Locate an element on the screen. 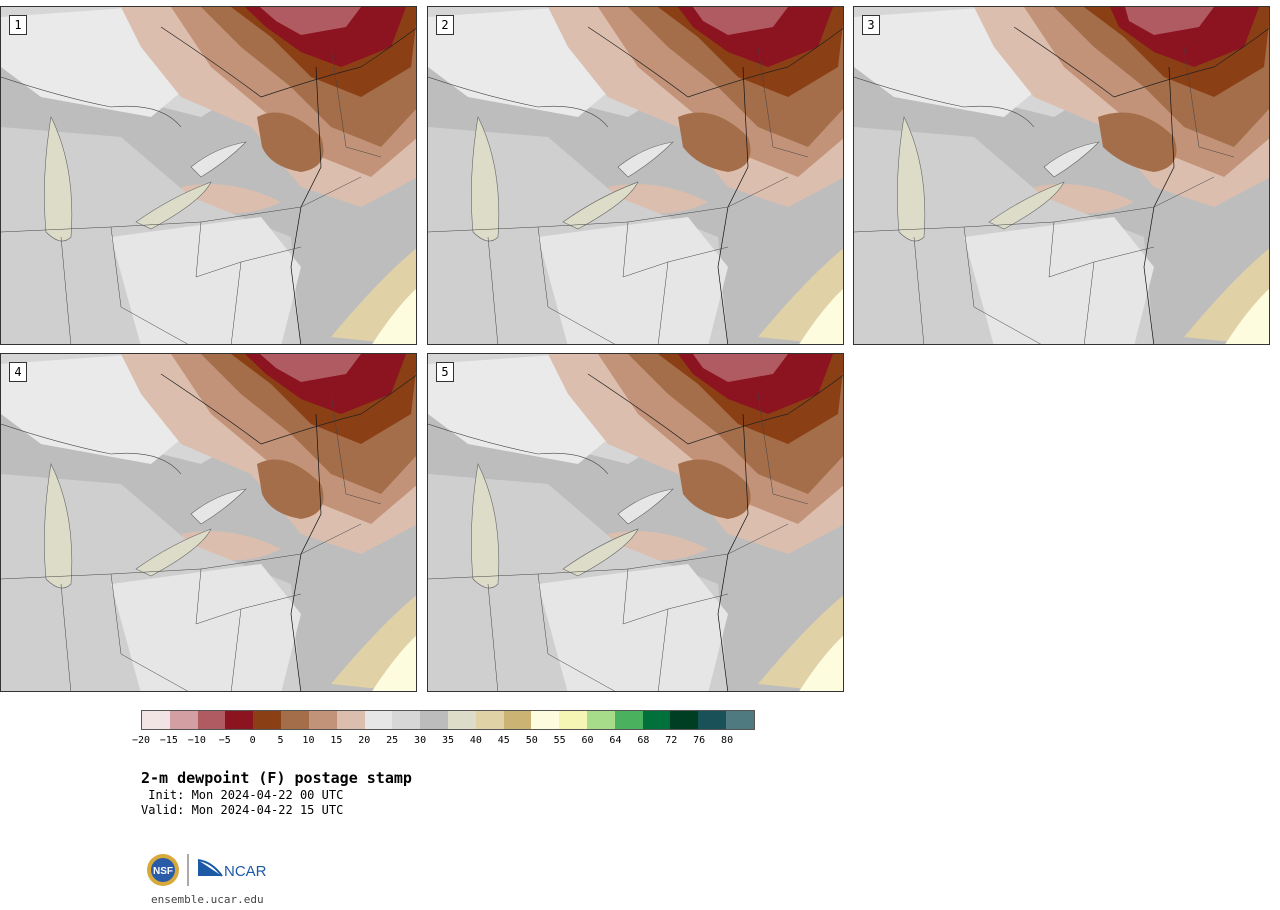 This screenshot has width=1280, height=910. colorbar-tick: 10 is located at coordinates (308, 740).